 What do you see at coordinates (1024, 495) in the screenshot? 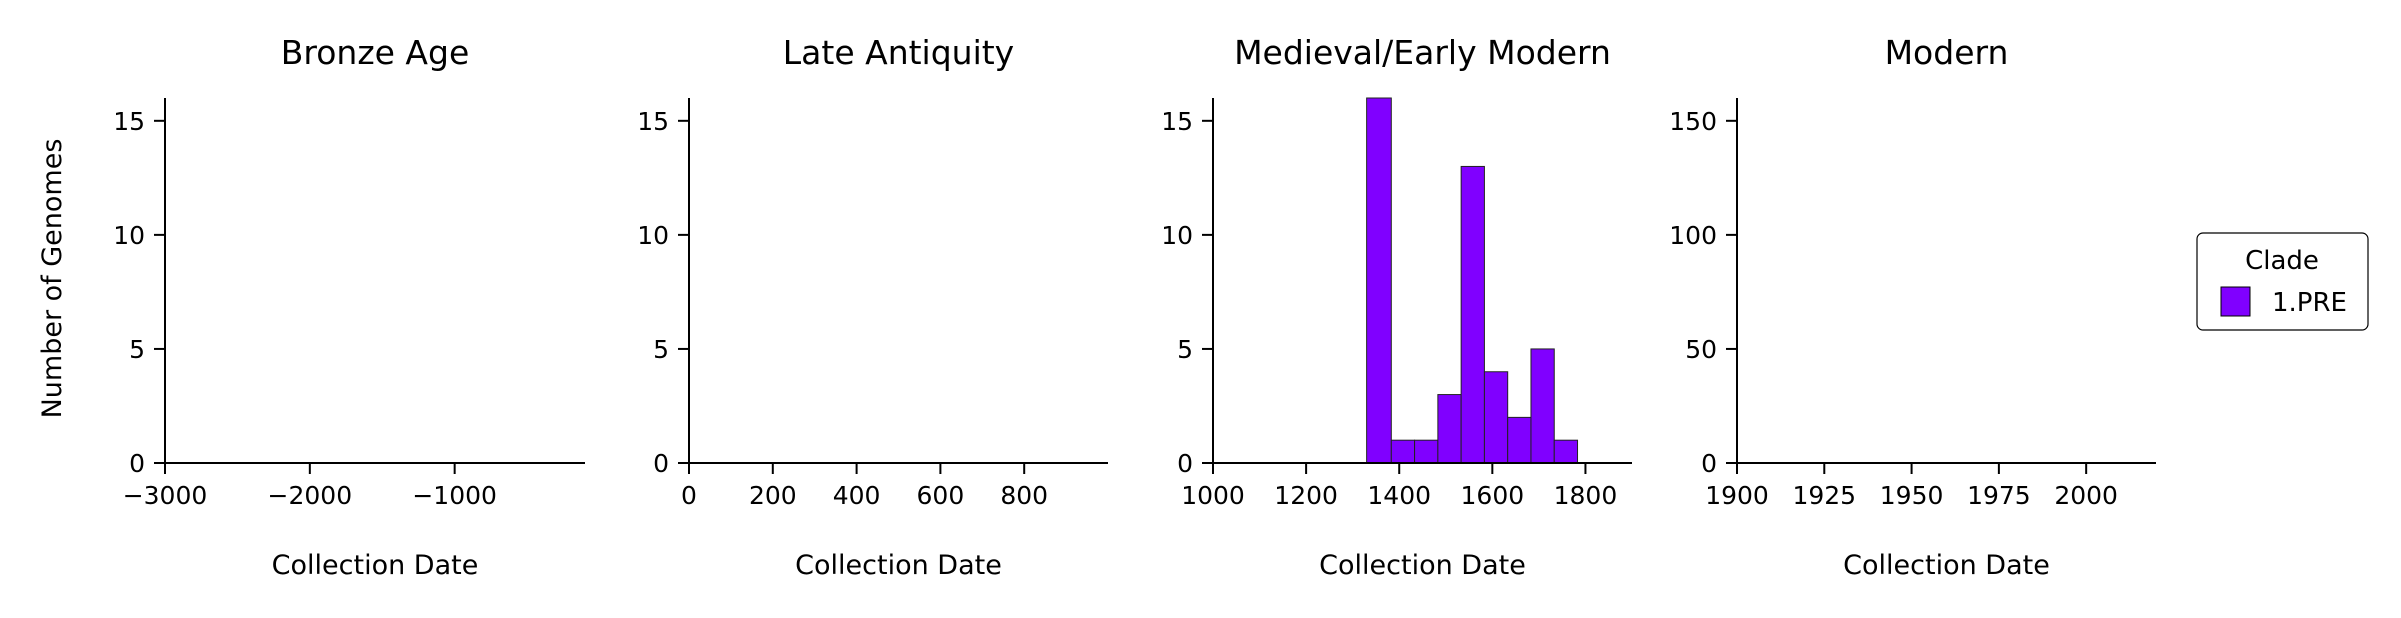
I see `x-tick-label: 800` at bounding box center [1024, 495].